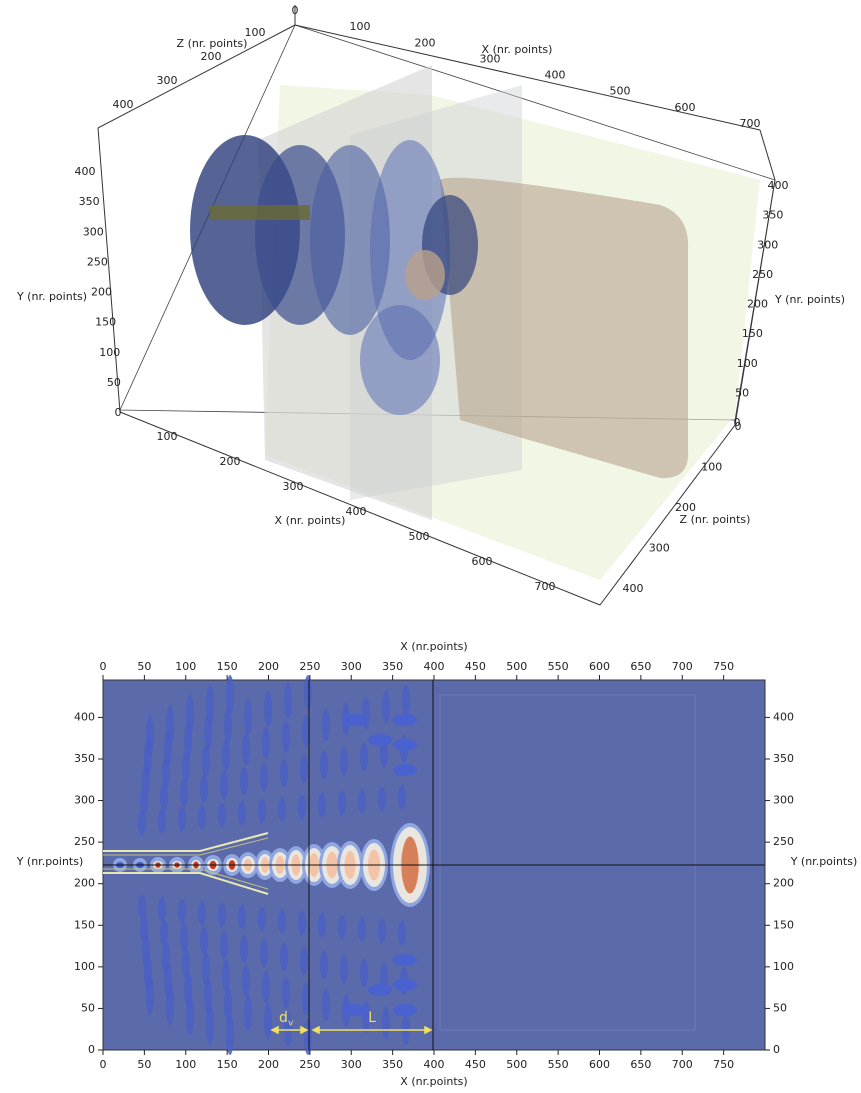  Describe the element at coordinates (291, 1024) in the screenshot. I see `annotation: v` at that location.